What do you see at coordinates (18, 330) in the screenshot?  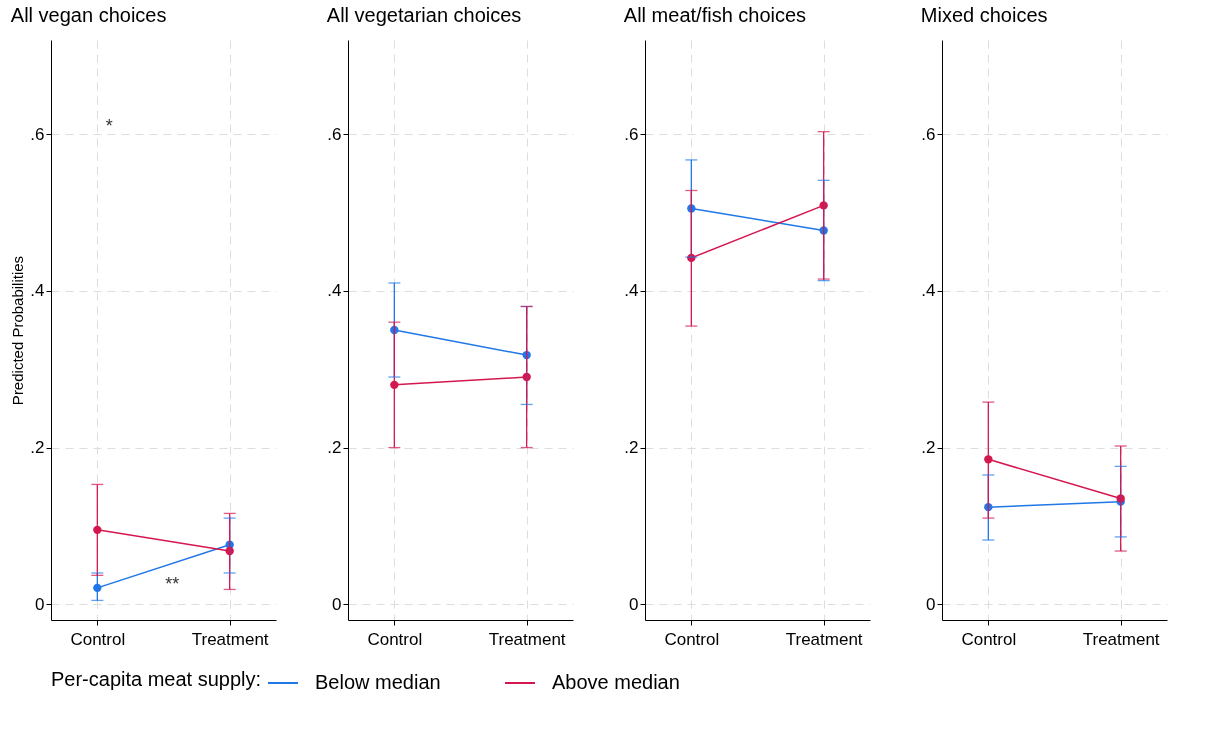 I see `y-axis-title: Predicted Probabilities` at bounding box center [18, 330].